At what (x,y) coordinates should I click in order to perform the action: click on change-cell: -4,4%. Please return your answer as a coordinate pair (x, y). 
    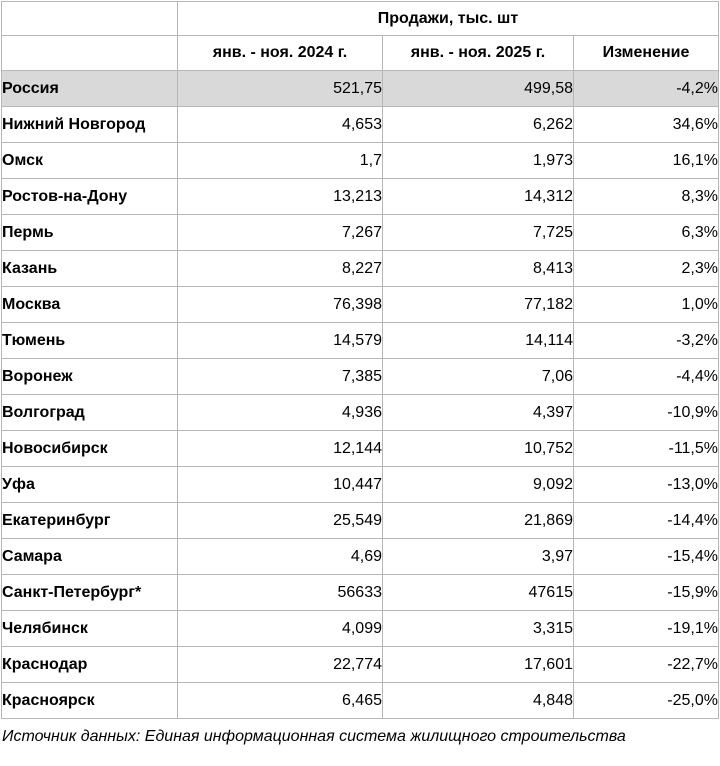
    Looking at the image, I should click on (646, 376).